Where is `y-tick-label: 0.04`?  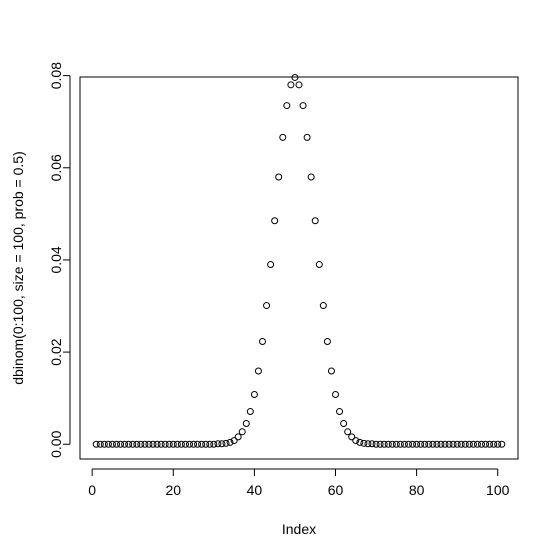
y-tick-label: 0.04 is located at coordinates (56, 259).